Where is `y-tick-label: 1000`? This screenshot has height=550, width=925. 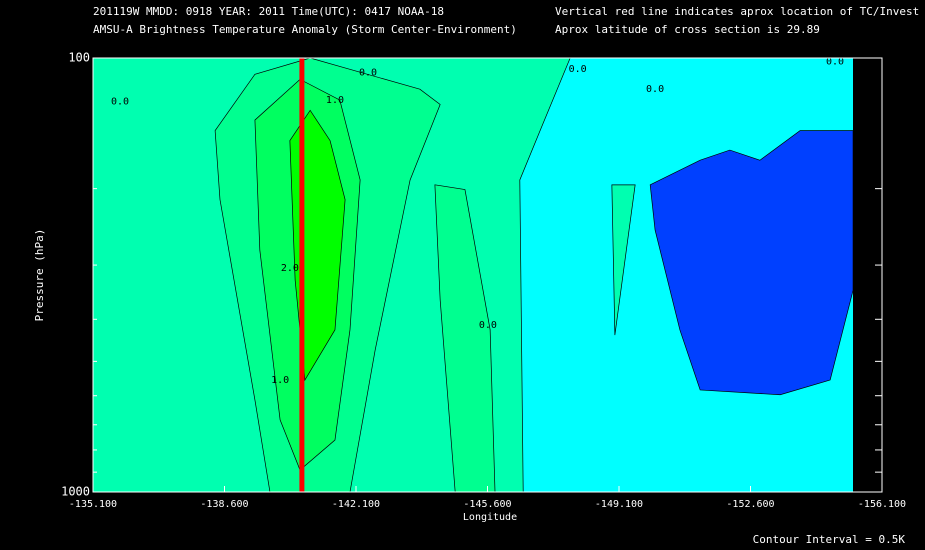
y-tick-label: 1000 is located at coordinates (75, 492).